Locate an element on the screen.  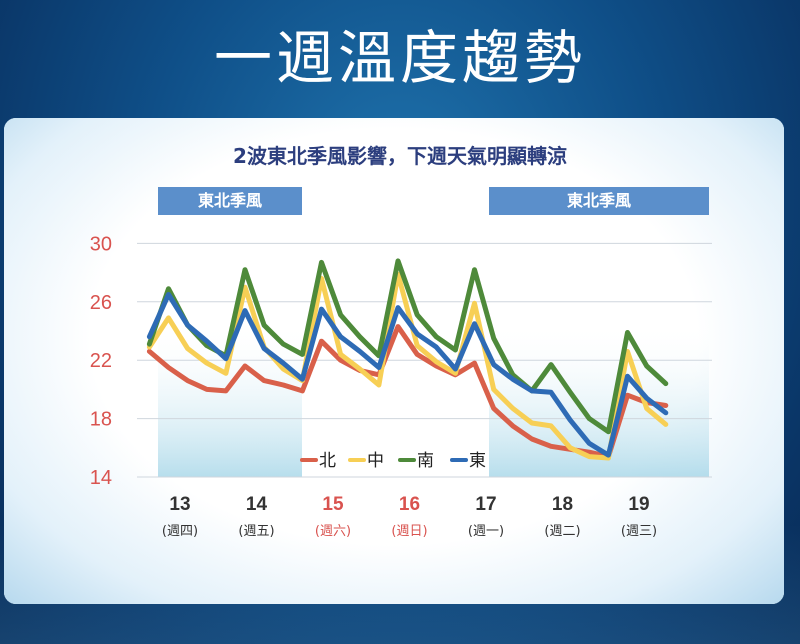
legend-label-east: 東 is located at coordinates (477, 461).